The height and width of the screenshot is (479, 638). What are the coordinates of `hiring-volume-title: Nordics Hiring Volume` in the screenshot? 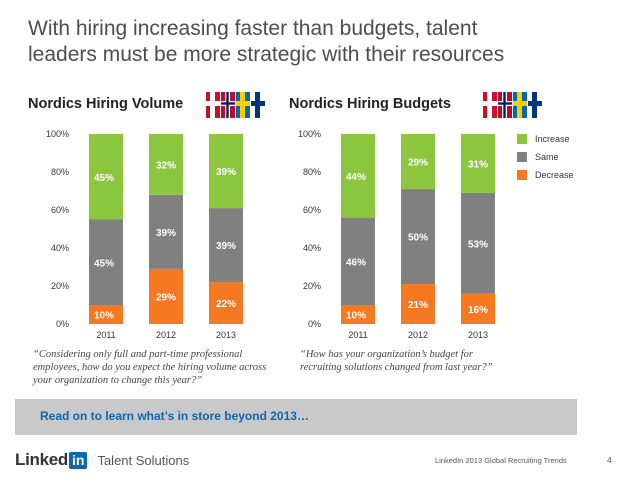 It's located at (106, 104).